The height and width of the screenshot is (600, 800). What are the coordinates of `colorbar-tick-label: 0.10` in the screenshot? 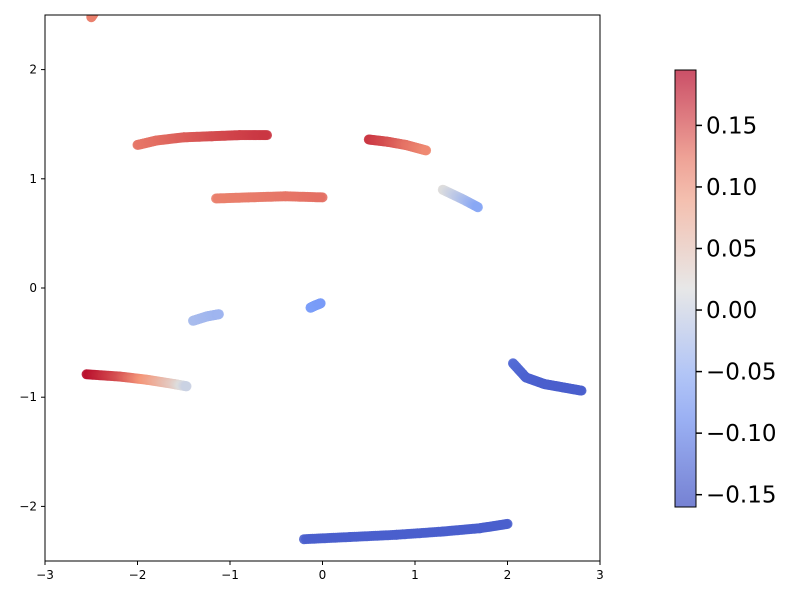 It's located at (731, 188).